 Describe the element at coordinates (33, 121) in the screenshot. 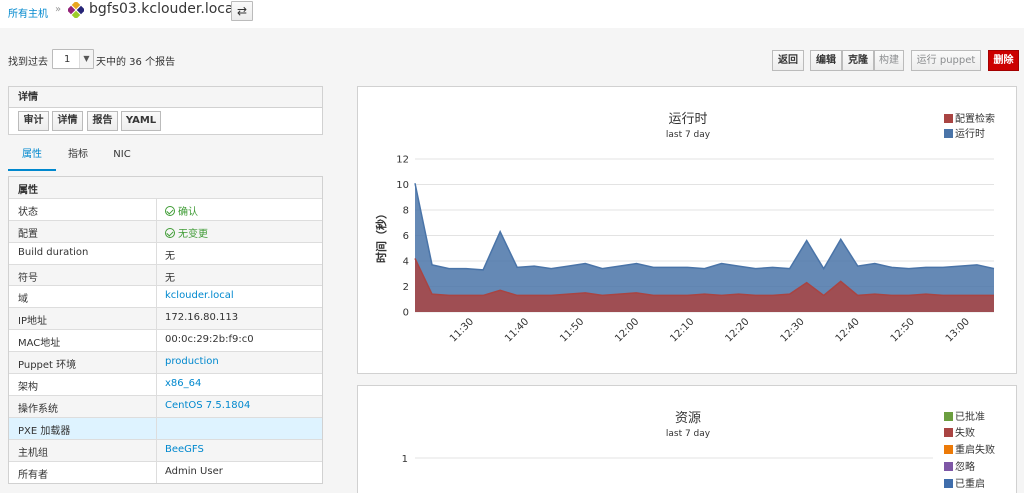

I see `audit-button: 审计` at that location.